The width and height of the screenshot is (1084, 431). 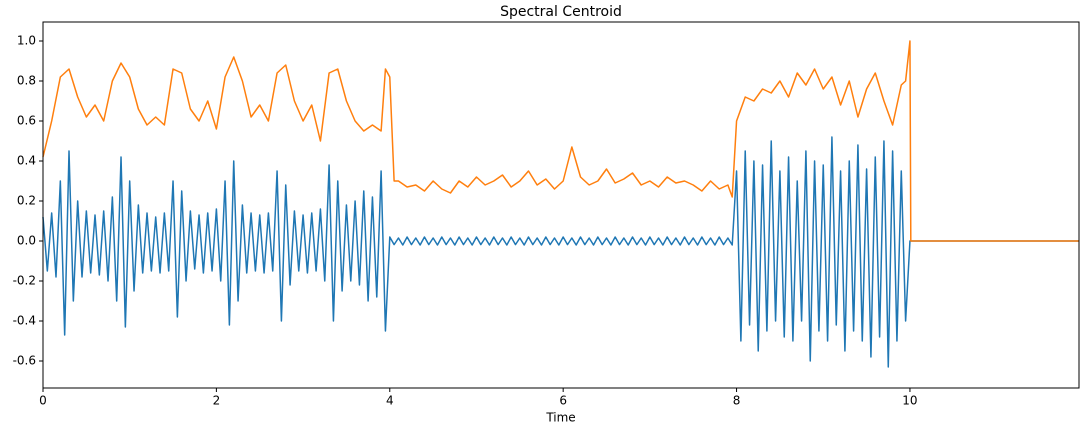 I want to click on y-tick-label: 0.2, so click(x=26, y=201).